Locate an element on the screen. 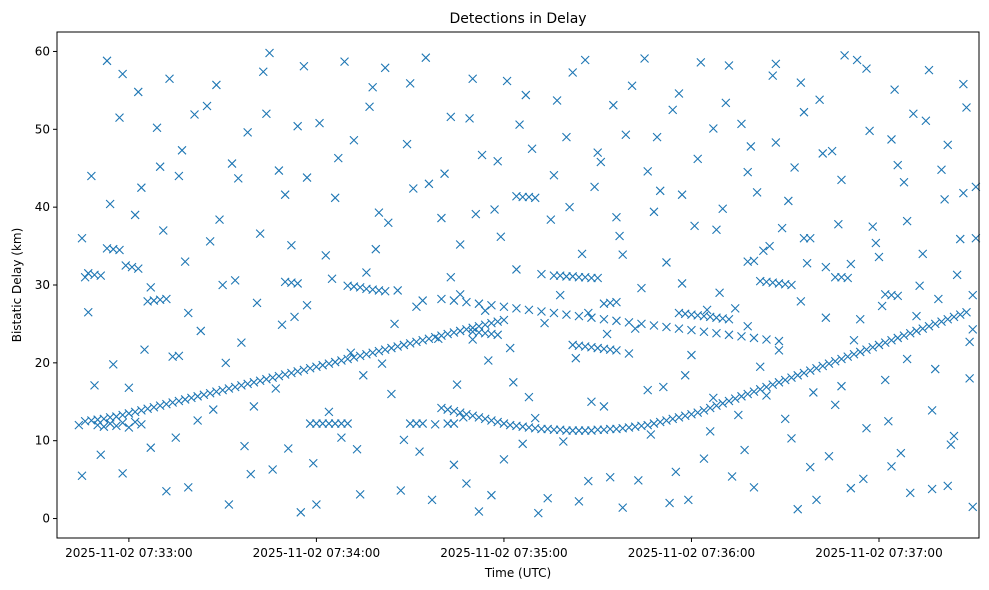 Image resolution: width=989 pixels, height=590 pixels. y-tick-label: 30 is located at coordinates (42, 285).